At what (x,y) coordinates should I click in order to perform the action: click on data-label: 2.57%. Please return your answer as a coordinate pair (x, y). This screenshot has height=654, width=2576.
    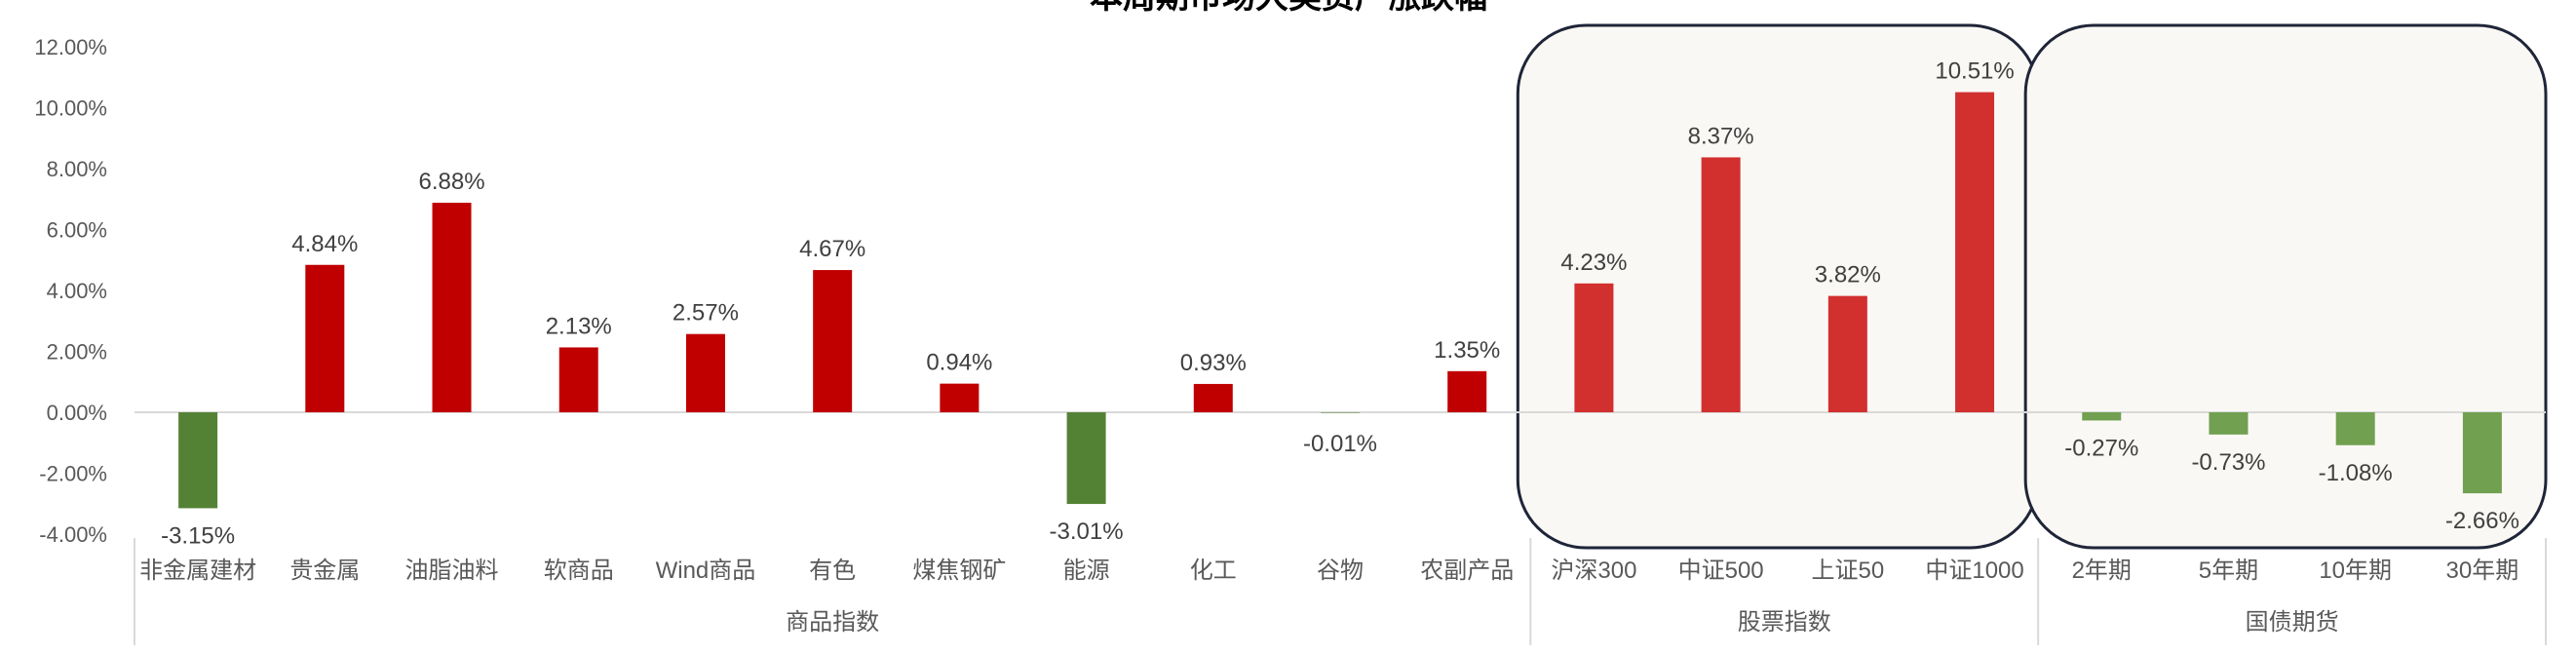
    Looking at the image, I should click on (706, 314).